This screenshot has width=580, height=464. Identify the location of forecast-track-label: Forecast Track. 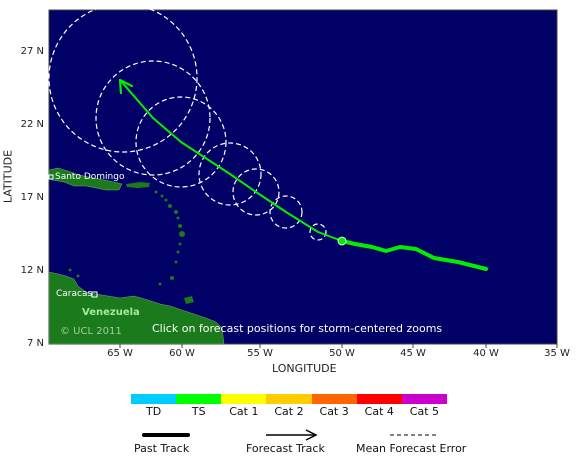
(285, 448).